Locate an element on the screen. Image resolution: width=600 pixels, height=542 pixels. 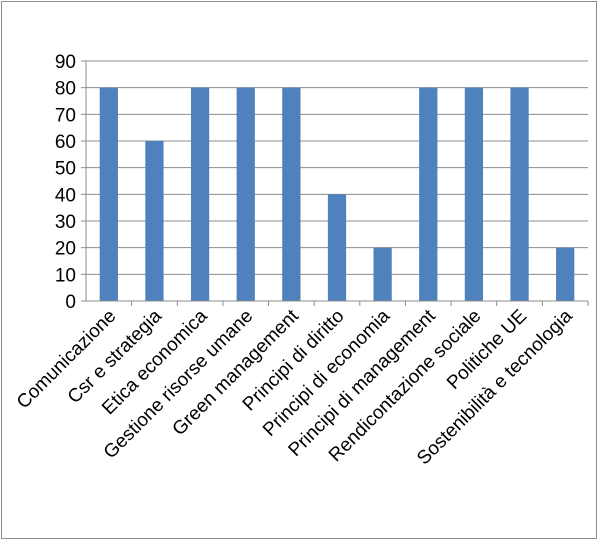
y-tick-label: 0 is located at coordinates (70, 302).